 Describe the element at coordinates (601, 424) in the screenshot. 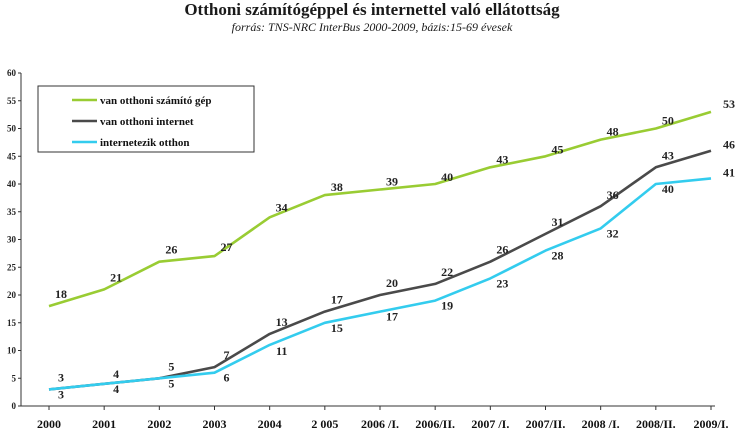

I see `x-tick-label: 2008 /I.` at that location.